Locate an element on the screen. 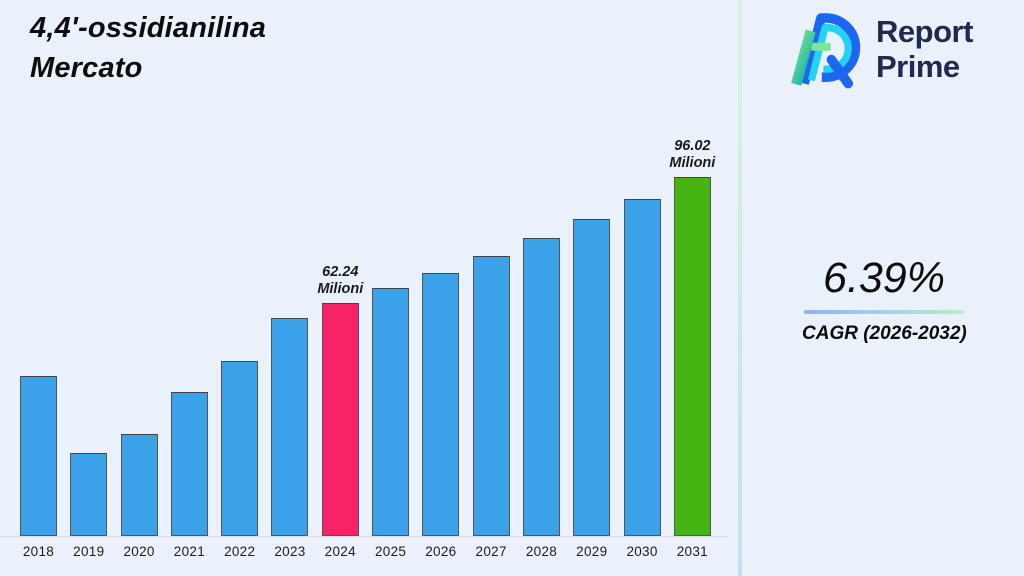  cagr-label: CAGR (2026-2032) is located at coordinates (884, 333).